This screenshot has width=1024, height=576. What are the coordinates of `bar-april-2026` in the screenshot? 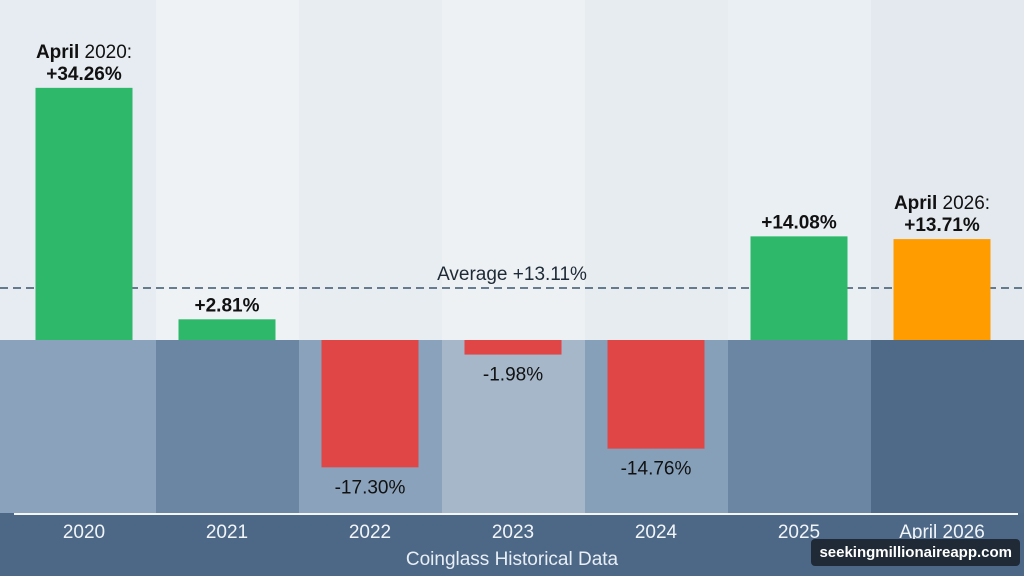 It's located at (942, 289).